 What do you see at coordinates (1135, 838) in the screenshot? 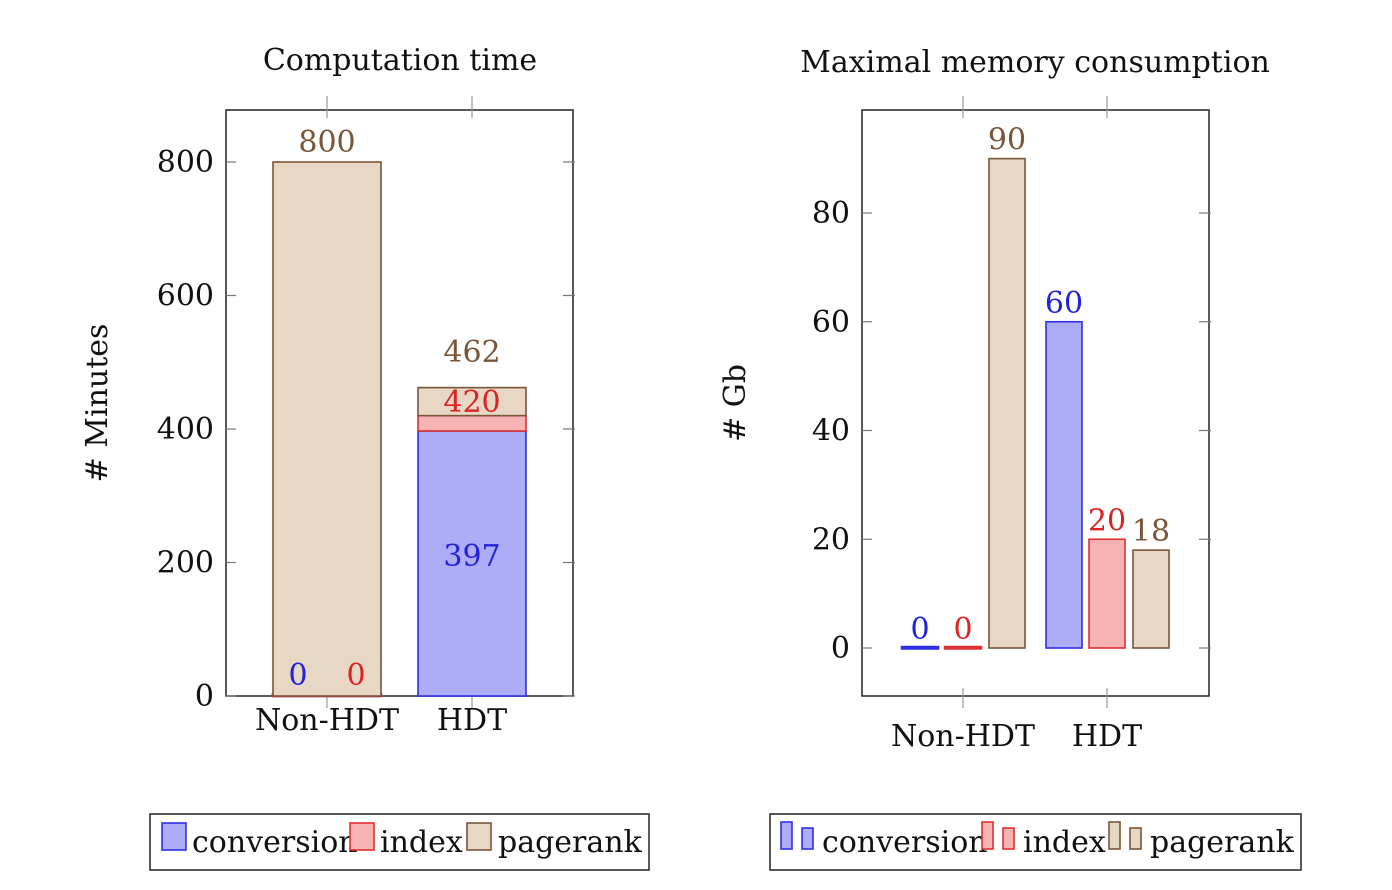
I see `legend-swatch-pagerank-small` at bounding box center [1135, 838].